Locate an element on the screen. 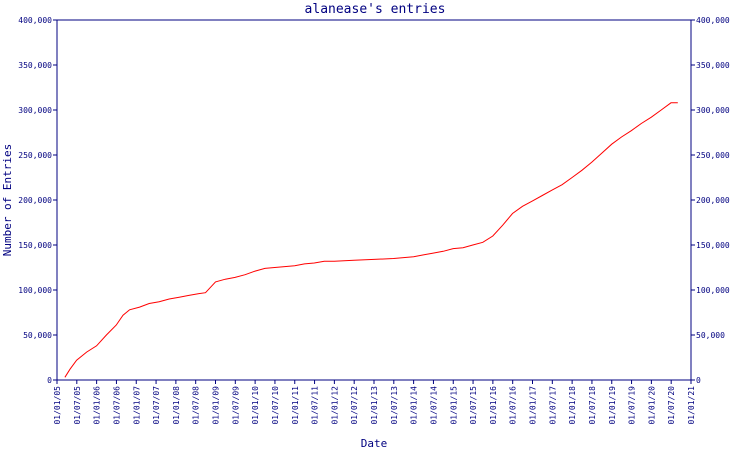 This screenshot has height=450, width=750. x-tick-label: 01/01/05 is located at coordinates (57, 405).